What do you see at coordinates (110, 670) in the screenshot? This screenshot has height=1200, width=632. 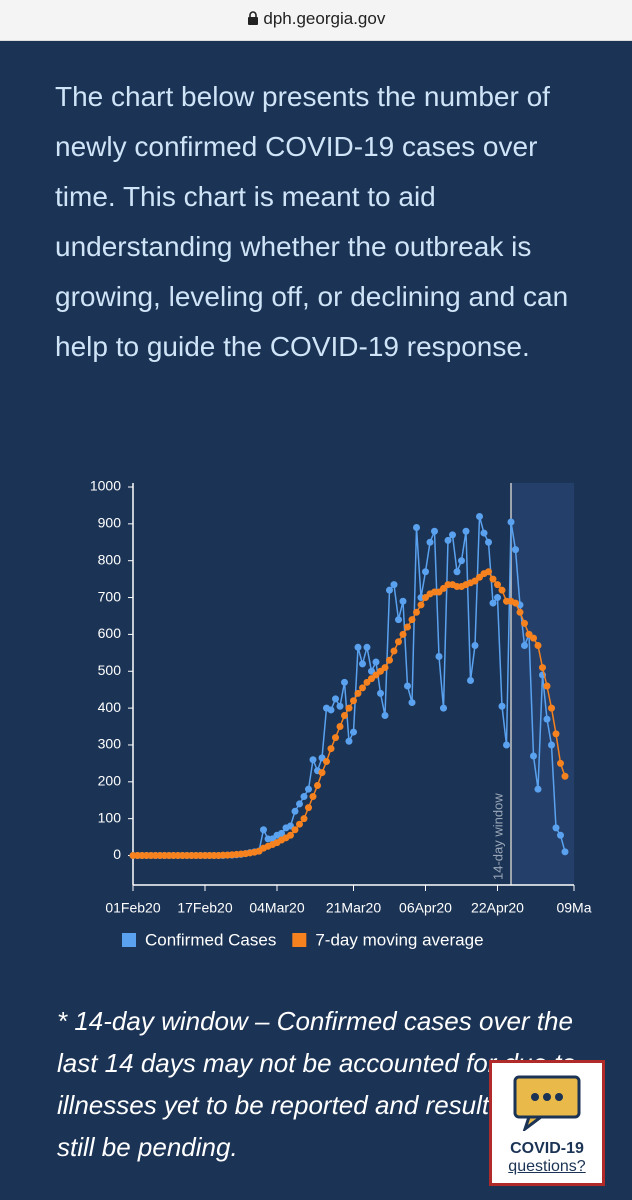 I see `y-tick-label: 500` at bounding box center [110, 670].